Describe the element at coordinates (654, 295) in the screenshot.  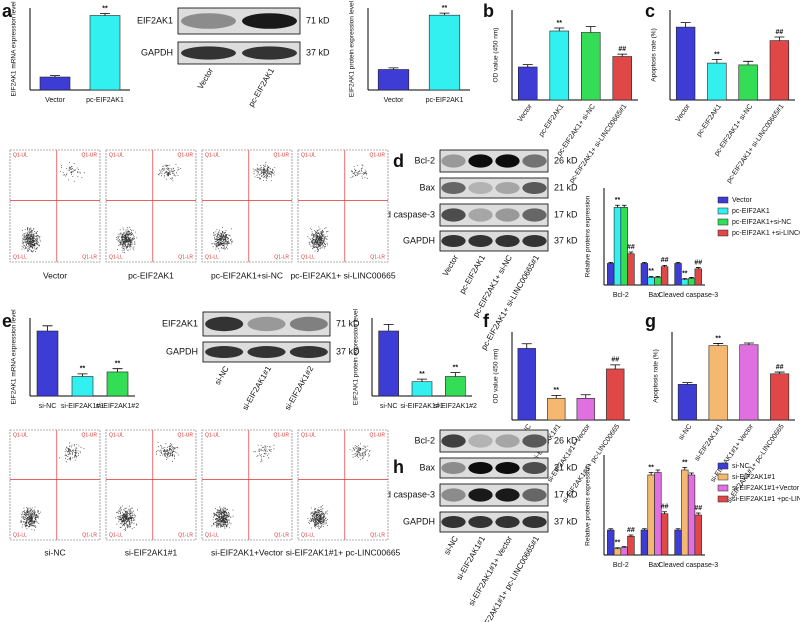
I see `x-tick-label: Bax` at that location.